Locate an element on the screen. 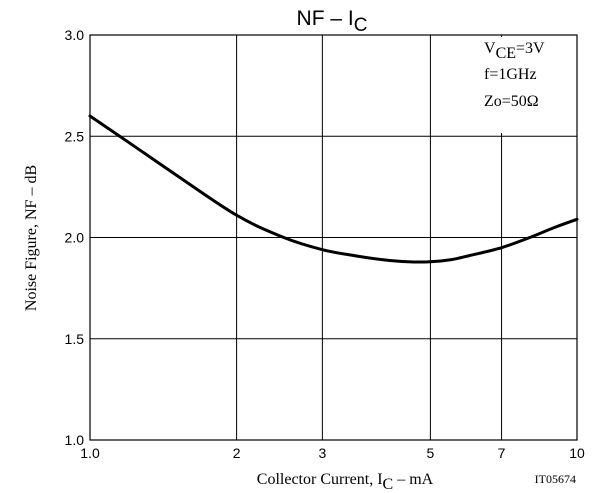  conditions-legend: VCE=3V f=1GHz Zo=50Ω is located at coordinates (523, 85).